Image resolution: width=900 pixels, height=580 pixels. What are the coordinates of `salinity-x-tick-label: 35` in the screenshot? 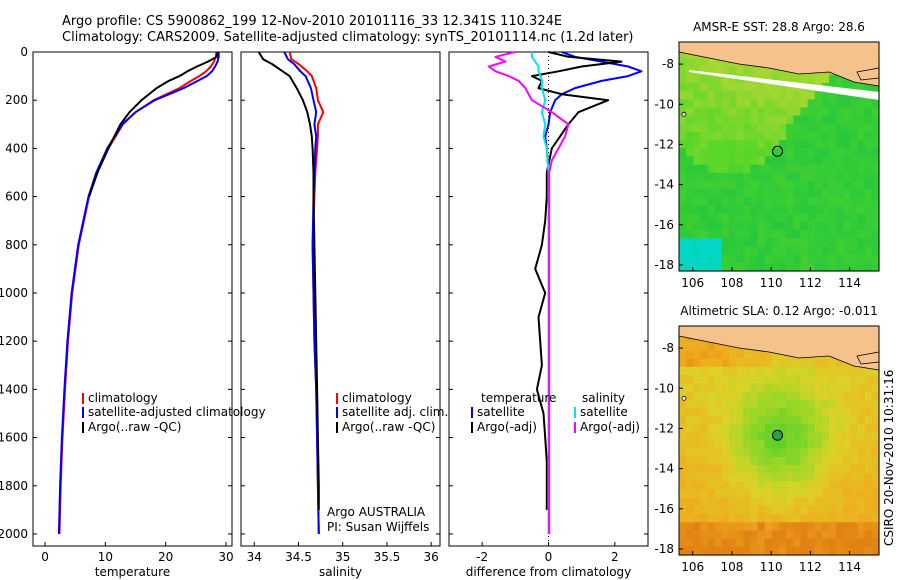 It's located at (342, 557).